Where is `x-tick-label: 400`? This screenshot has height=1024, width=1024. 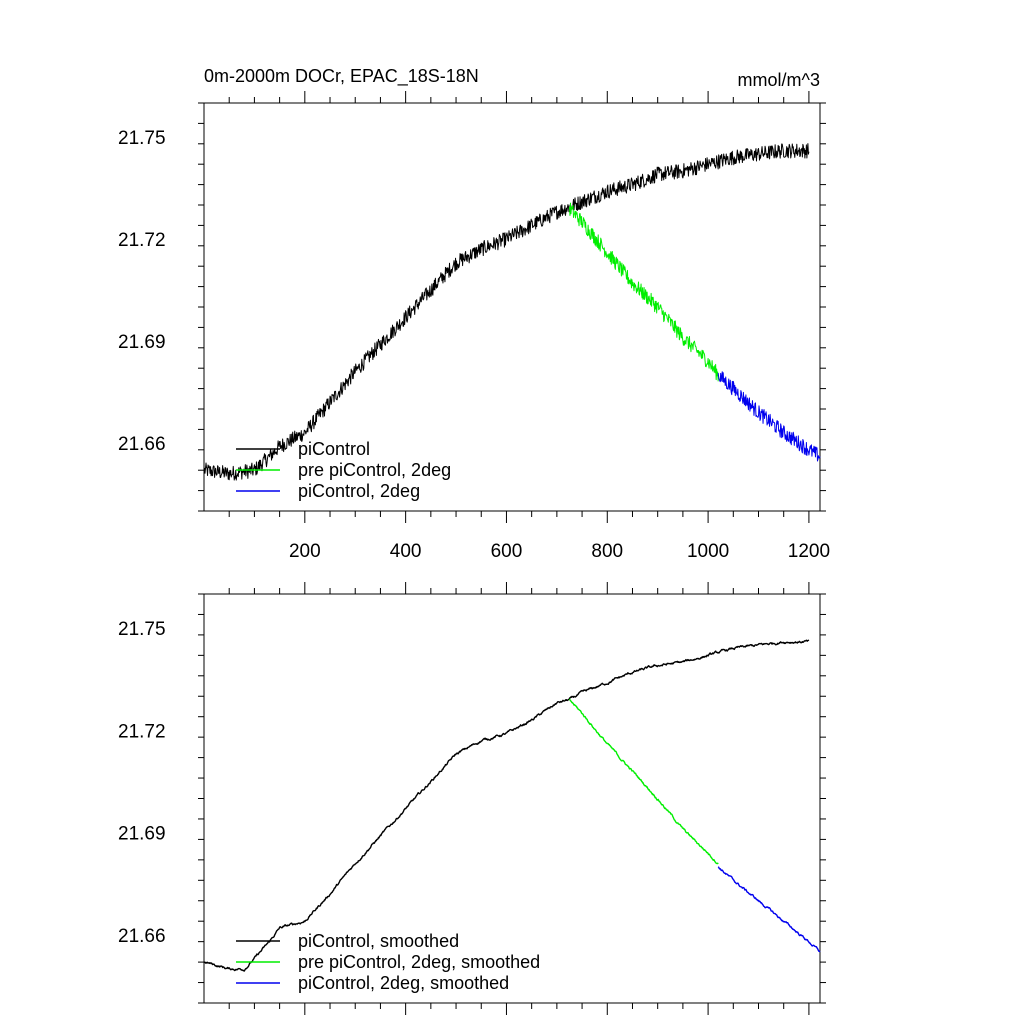 x-tick-label: 400 is located at coordinates (406, 551).